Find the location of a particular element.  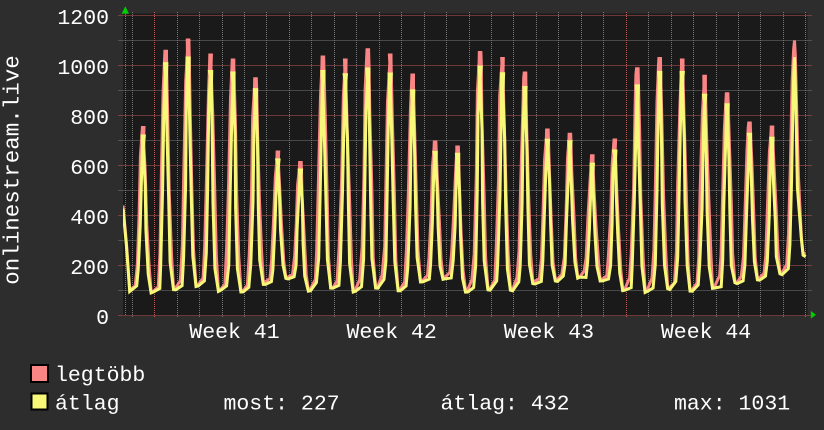

svg-text: onlinestream.live is located at coordinates (13, 170).